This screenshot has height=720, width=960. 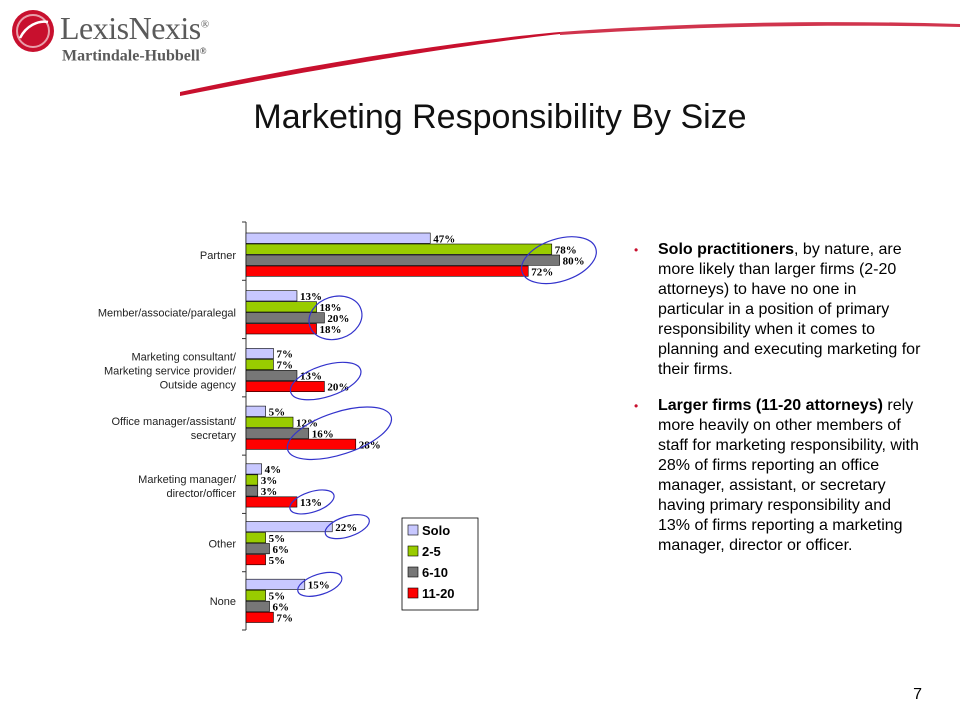 I want to click on data-label: 72%, so click(x=542, y=272).